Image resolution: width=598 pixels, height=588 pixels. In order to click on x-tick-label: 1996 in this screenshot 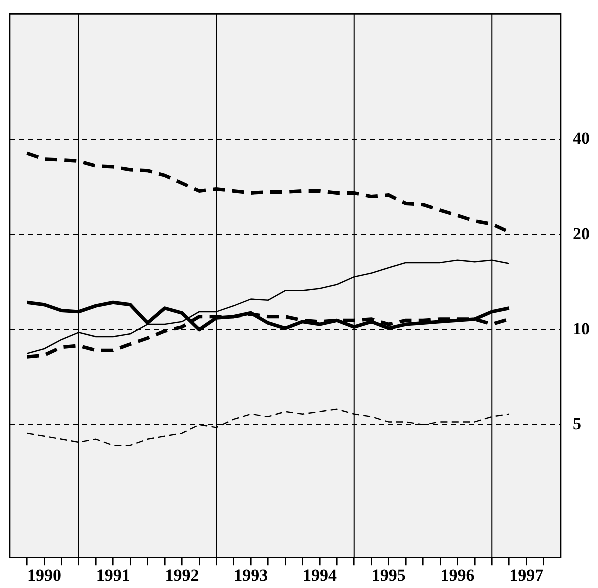, I will do `click(457, 576)`.